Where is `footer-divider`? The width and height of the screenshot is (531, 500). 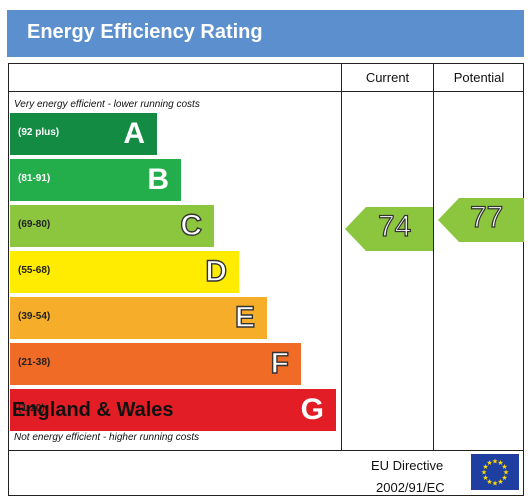 footer-divider is located at coordinates (266, 450).